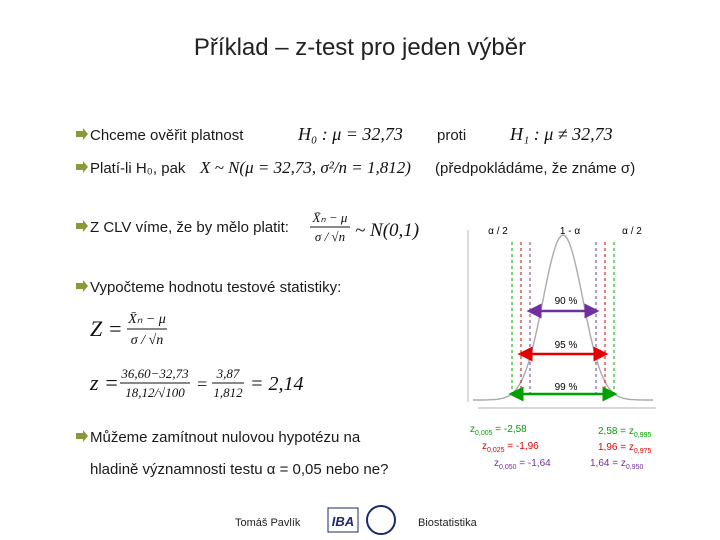 Image resolution: width=720 pixels, height=540 pixels. What do you see at coordinates (106, 328) in the screenshot?
I see `formula: Z =` at bounding box center [106, 328].